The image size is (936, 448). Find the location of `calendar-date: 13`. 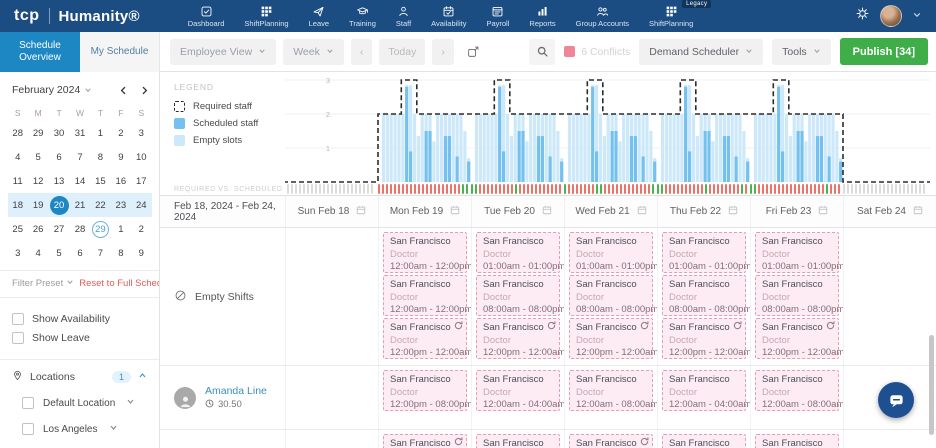

calendar-date: 13 is located at coordinates (59, 181).